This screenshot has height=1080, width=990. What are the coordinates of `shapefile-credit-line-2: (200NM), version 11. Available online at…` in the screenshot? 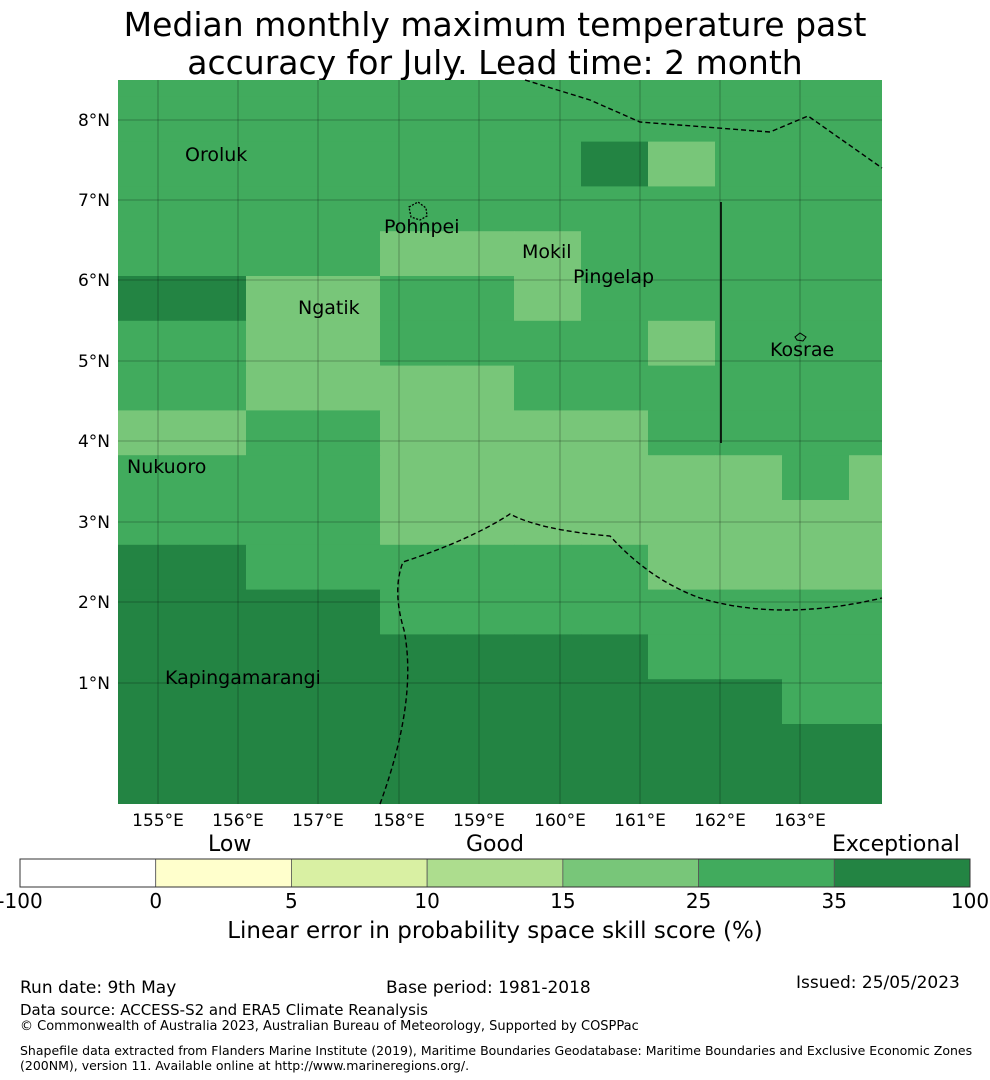 It's located at (245, 1065).